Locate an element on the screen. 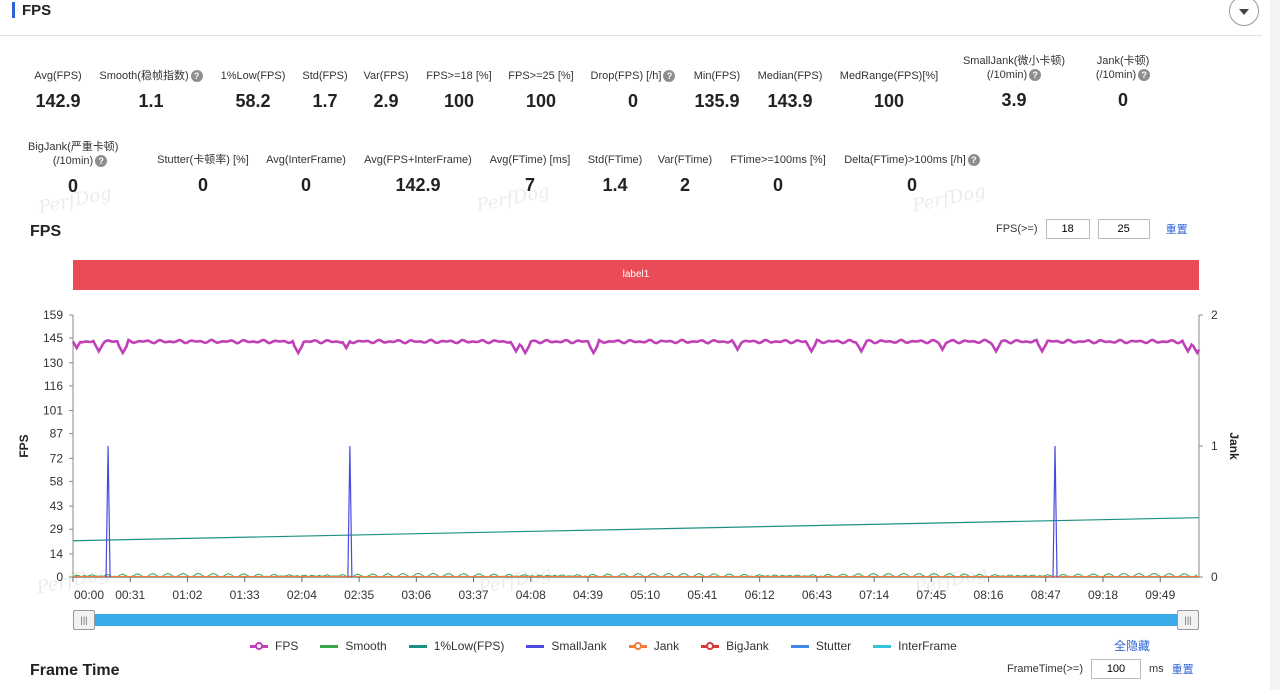 The image size is (1280, 690). y-tick-label: 159 is located at coordinates (53, 315).